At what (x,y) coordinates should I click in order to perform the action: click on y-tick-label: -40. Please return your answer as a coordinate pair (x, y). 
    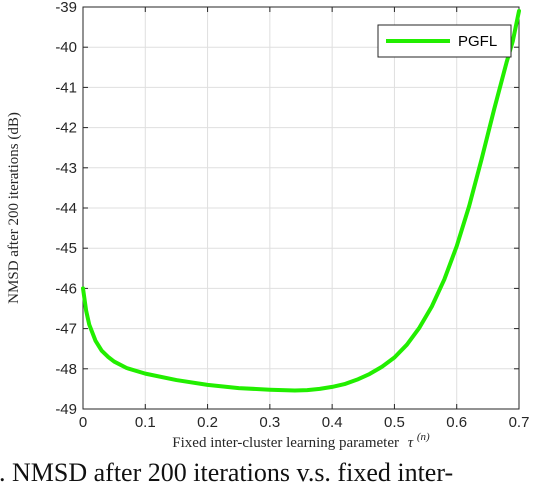
    Looking at the image, I should click on (66, 47).